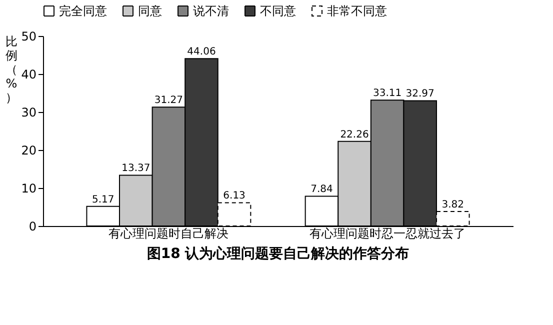 The height and width of the screenshot is (325, 553). I want to click on data-label: 3.82, so click(453, 204).